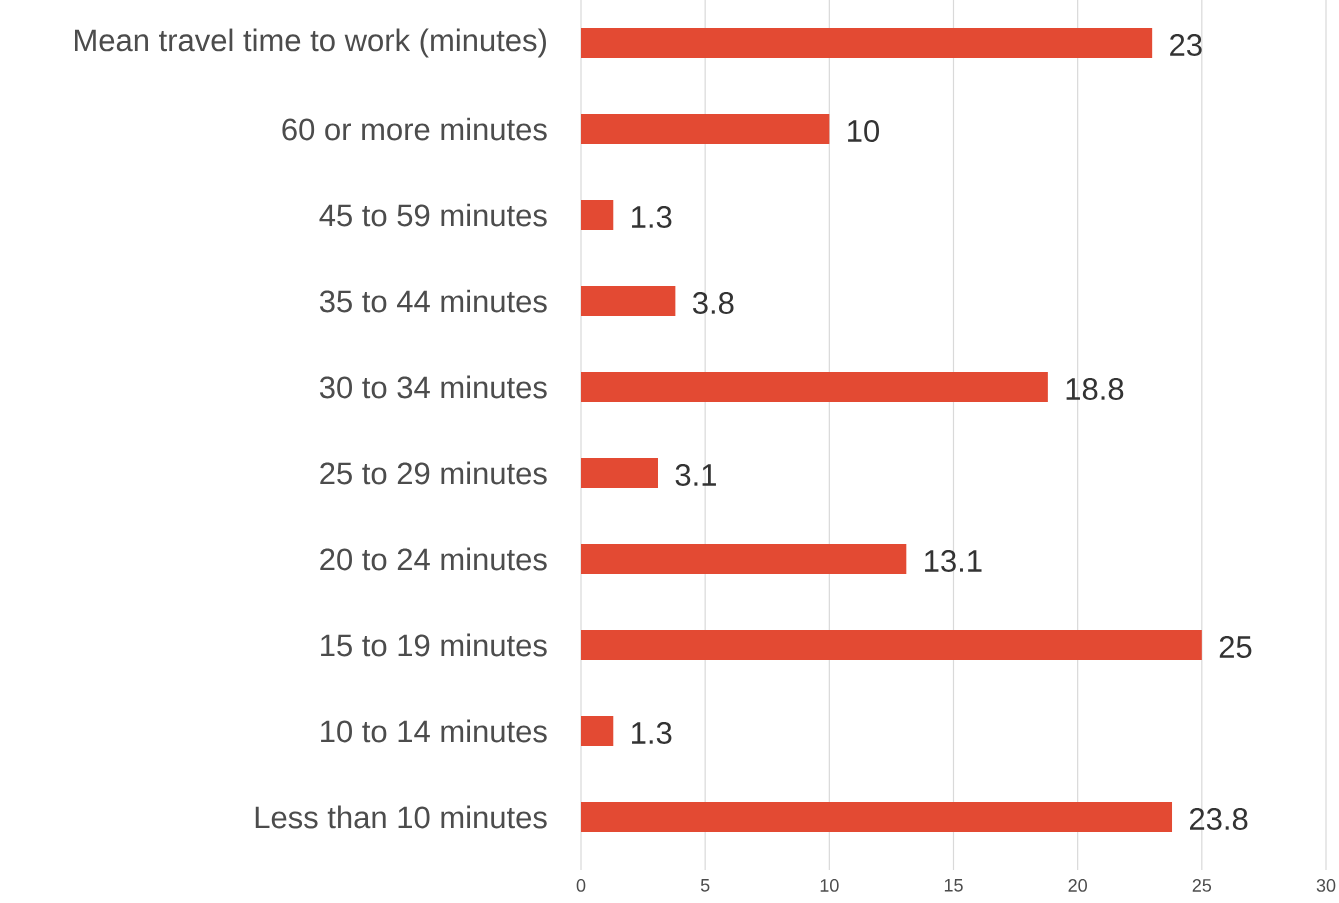 Image resolution: width=1339 pixels, height=903 pixels. Describe the element at coordinates (433, 387) in the screenshot. I see `y-tick-label: 30 to 34 minutes` at that location.